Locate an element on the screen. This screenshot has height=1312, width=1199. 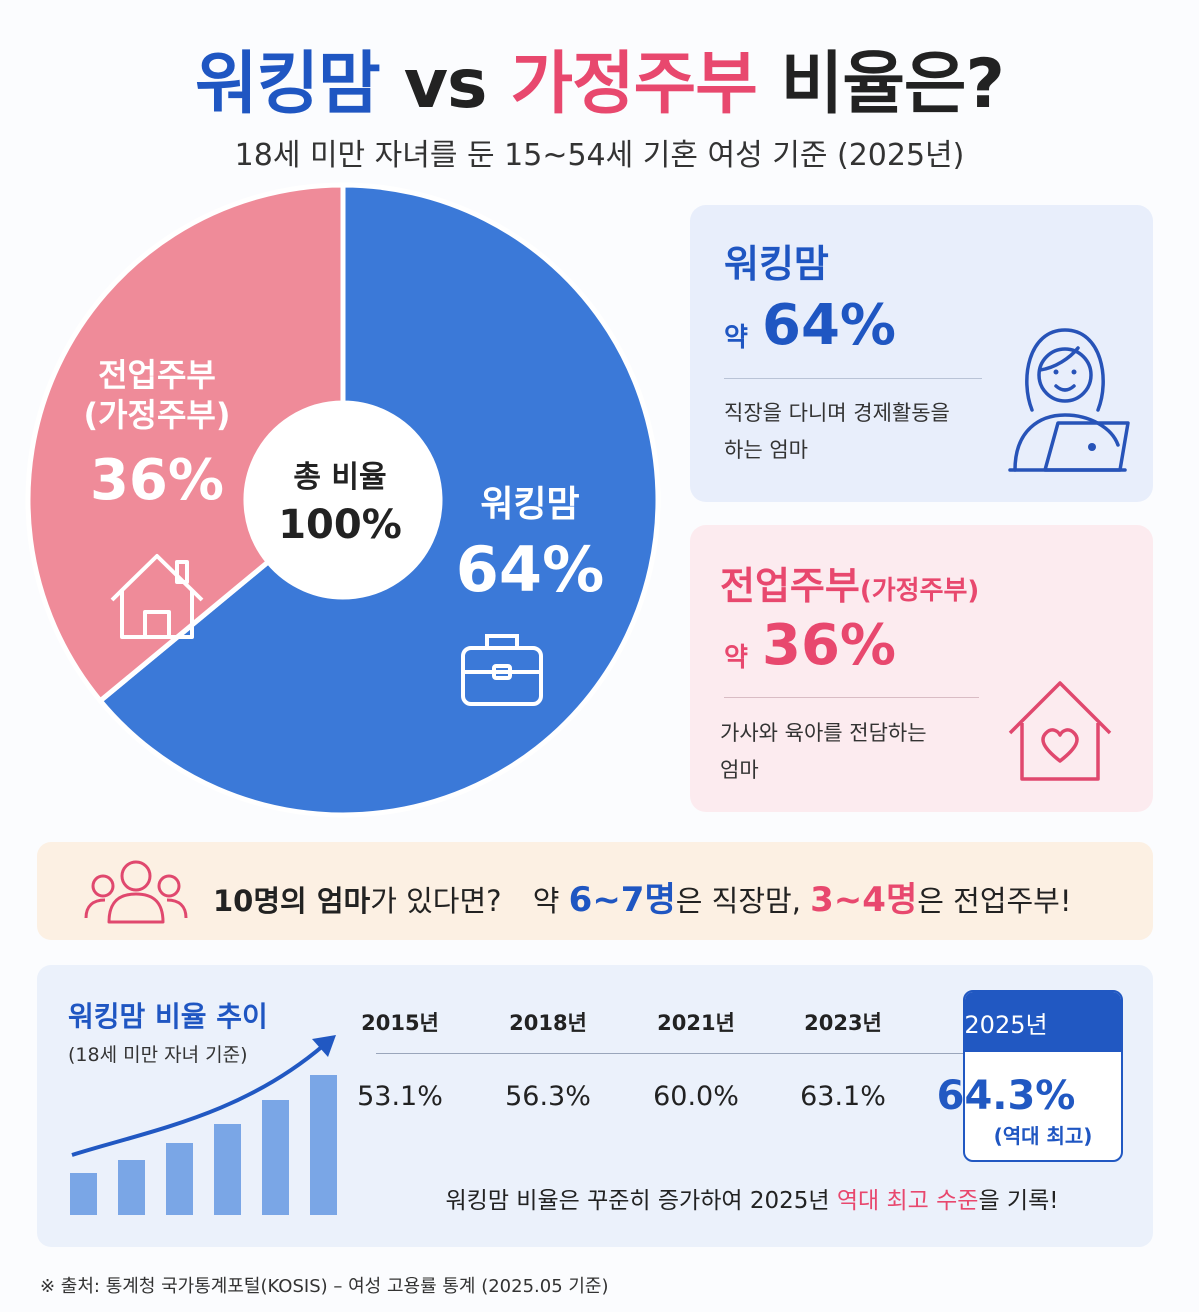
card-description: 직장을 다니며 경제활동을 하는 엄마 is located at coordinates (837, 431).